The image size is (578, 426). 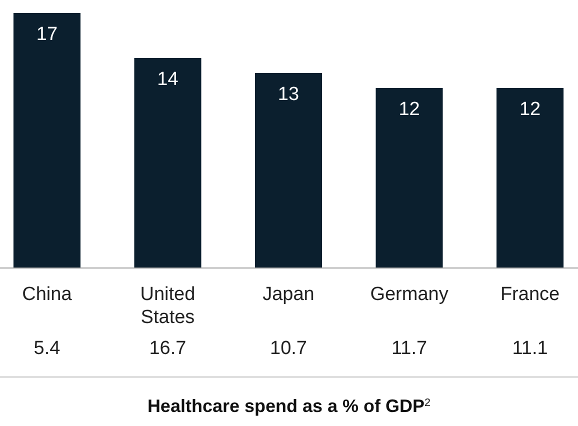 What do you see at coordinates (288, 294) in the screenshot?
I see `x-tick-label: Japan` at bounding box center [288, 294].